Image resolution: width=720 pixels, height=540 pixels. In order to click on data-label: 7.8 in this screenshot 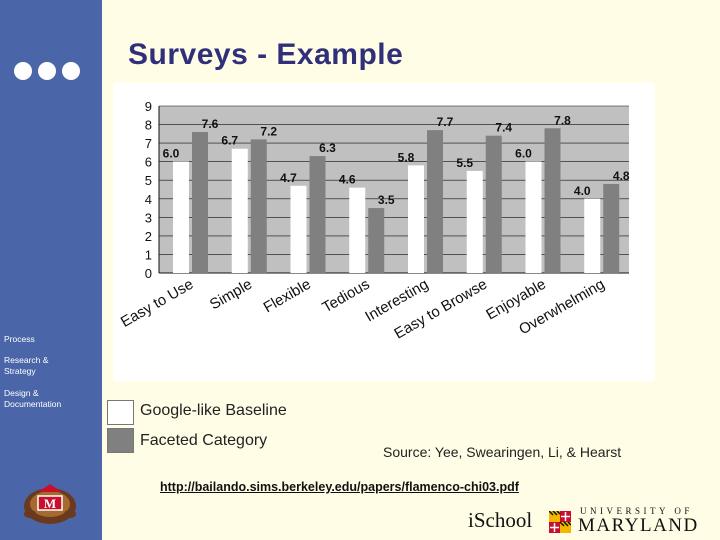, I will do `click(562, 120)`.